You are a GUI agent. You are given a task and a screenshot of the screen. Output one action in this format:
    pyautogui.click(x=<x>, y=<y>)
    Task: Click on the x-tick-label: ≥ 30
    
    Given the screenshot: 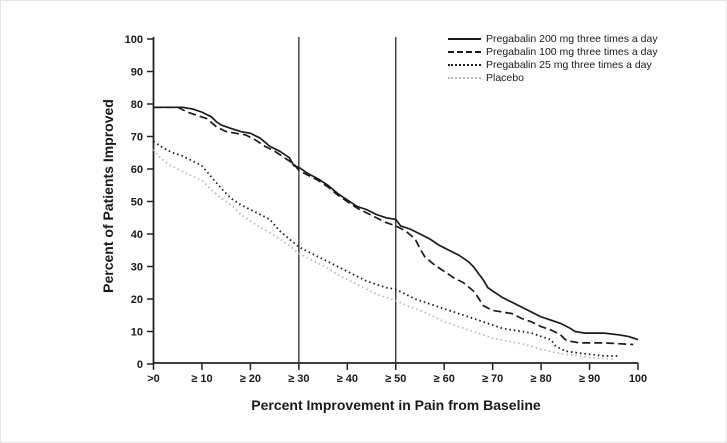 What is the action you would take?
    pyautogui.click(x=298, y=379)
    